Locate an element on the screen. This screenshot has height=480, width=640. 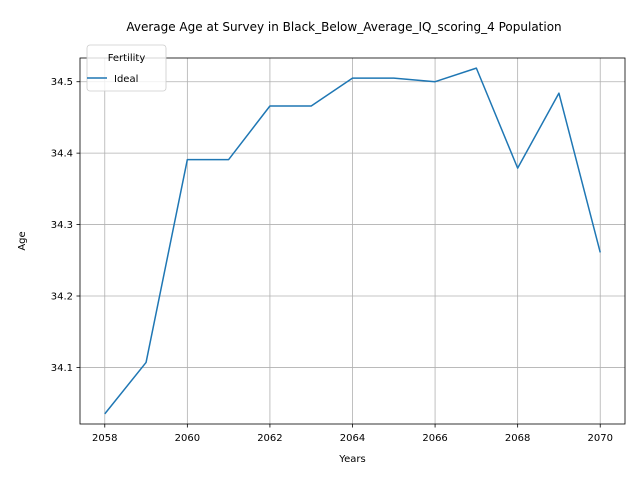
legend-box is located at coordinates (126, 68).